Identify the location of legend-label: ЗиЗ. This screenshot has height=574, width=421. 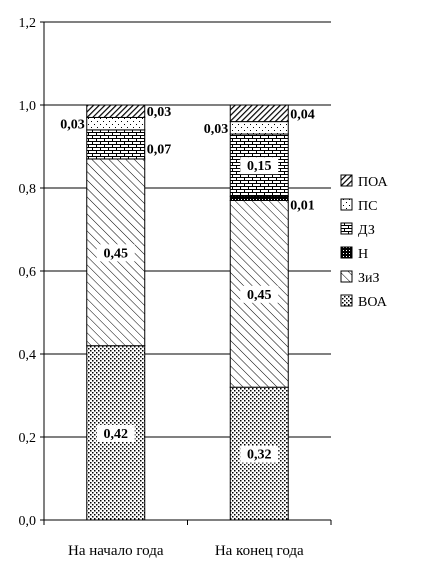
(369, 278).